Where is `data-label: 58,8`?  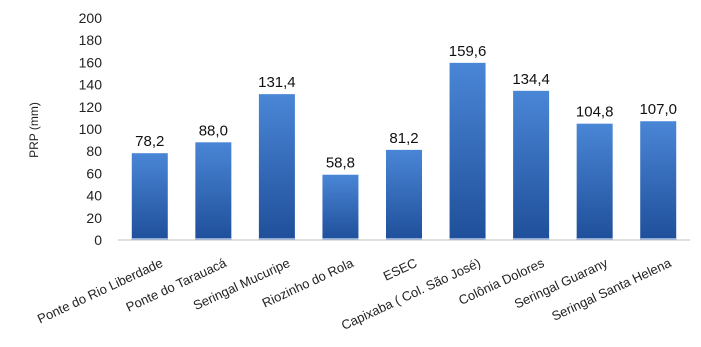 data-label: 58,8 is located at coordinates (340, 163).